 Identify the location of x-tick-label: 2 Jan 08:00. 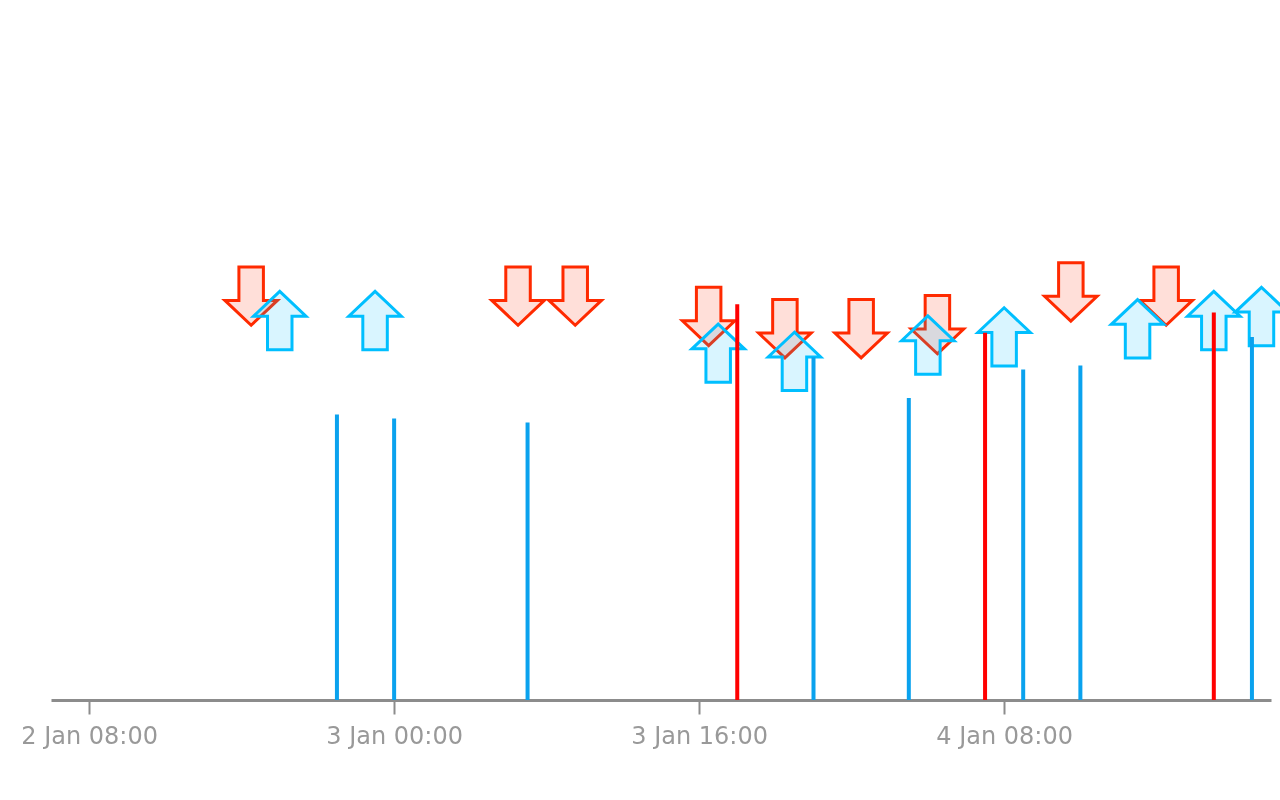
(89, 735).